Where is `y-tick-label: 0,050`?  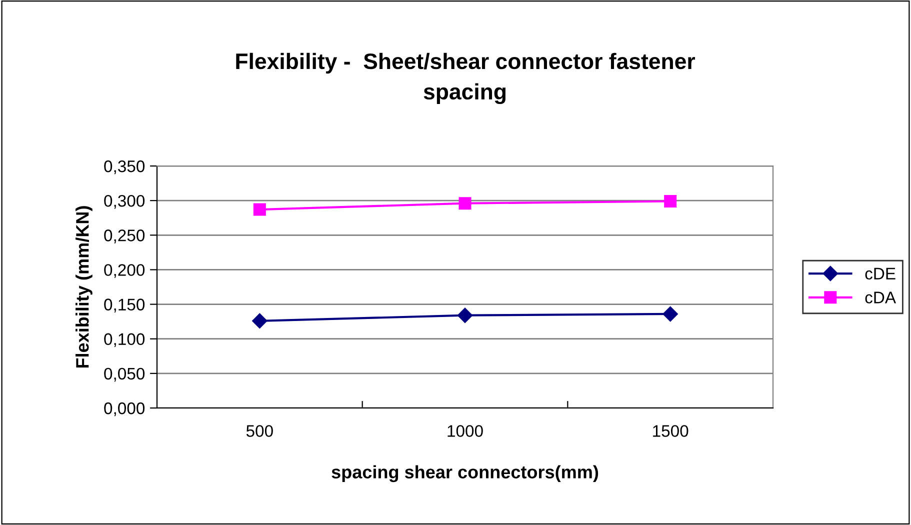 y-tick-label: 0,050 is located at coordinates (124, 375).